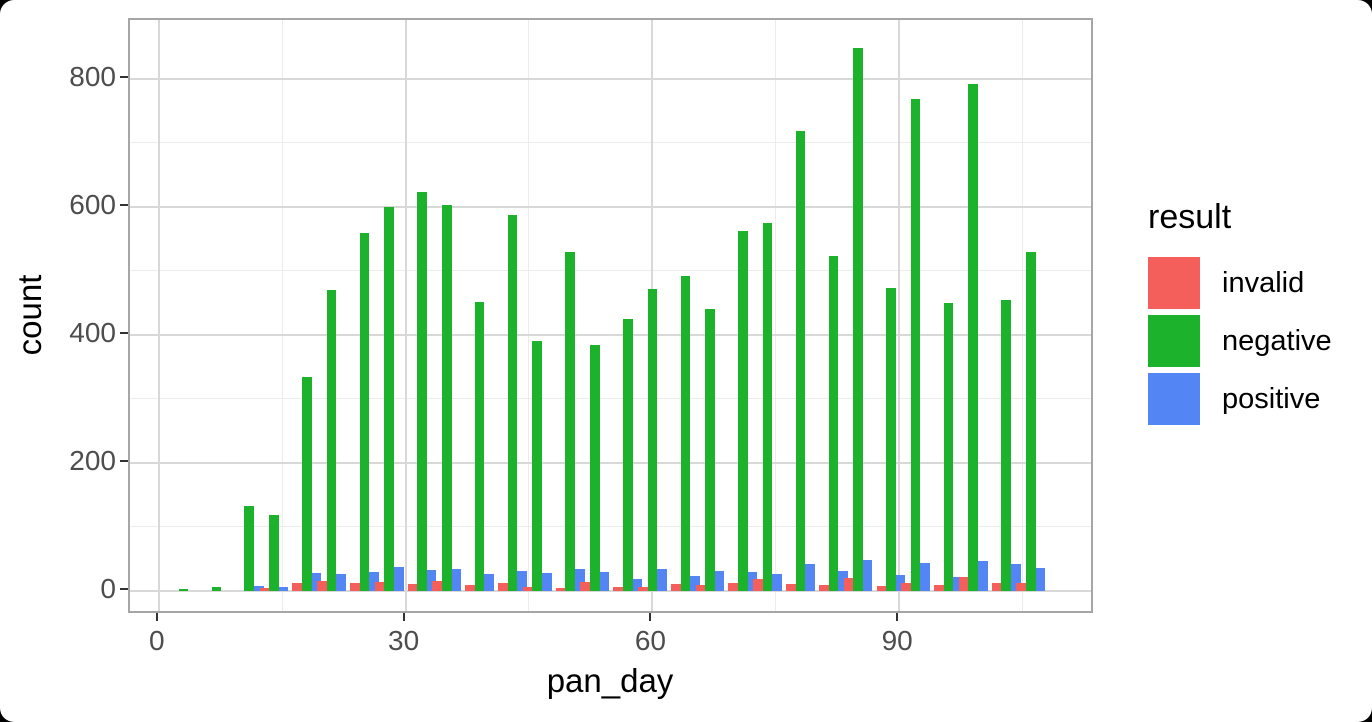  I want to click on x-tick-label: 30, so click(404, 640).